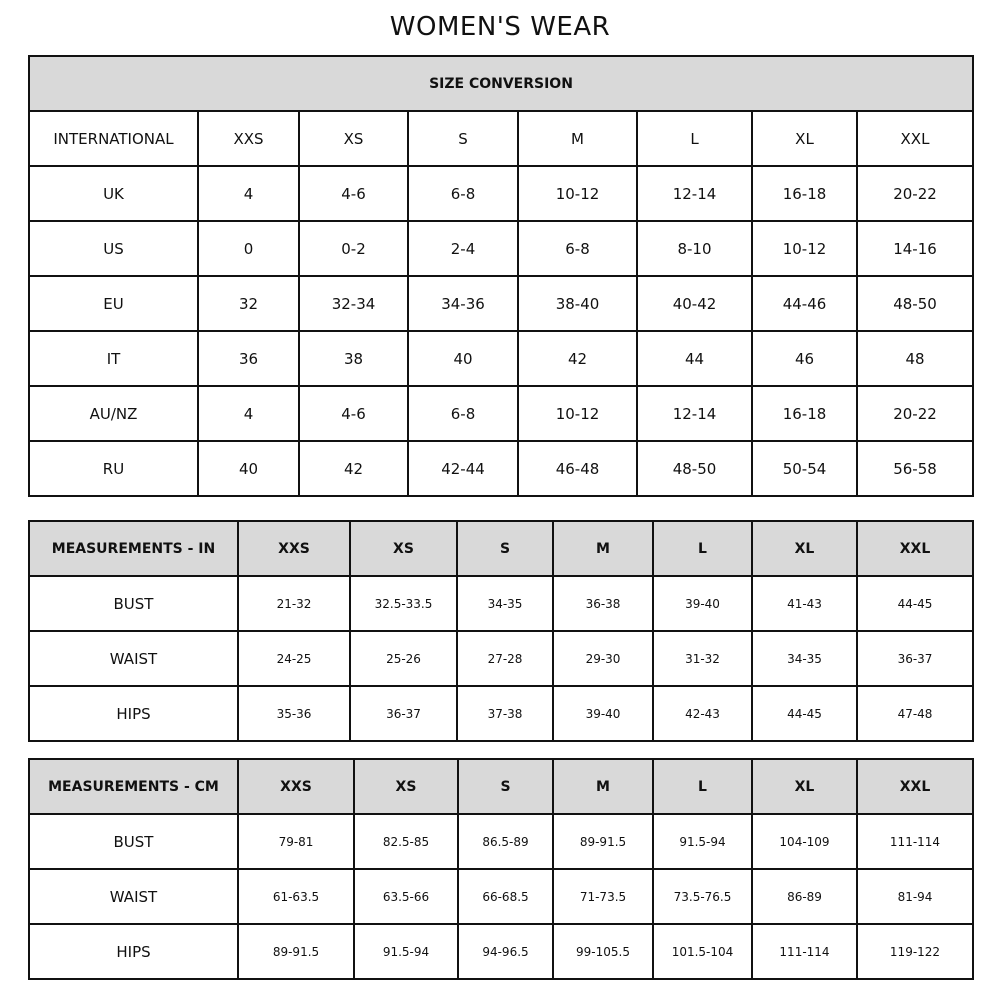 This screenshot has width=1000, height=1000. I want to click on table-cell: 44, so click(694, 358).